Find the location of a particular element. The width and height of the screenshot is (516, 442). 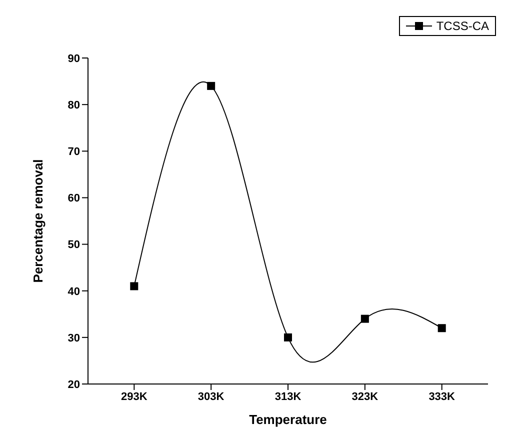

y-tick-label: 20 is located at coordinates (74, 384).